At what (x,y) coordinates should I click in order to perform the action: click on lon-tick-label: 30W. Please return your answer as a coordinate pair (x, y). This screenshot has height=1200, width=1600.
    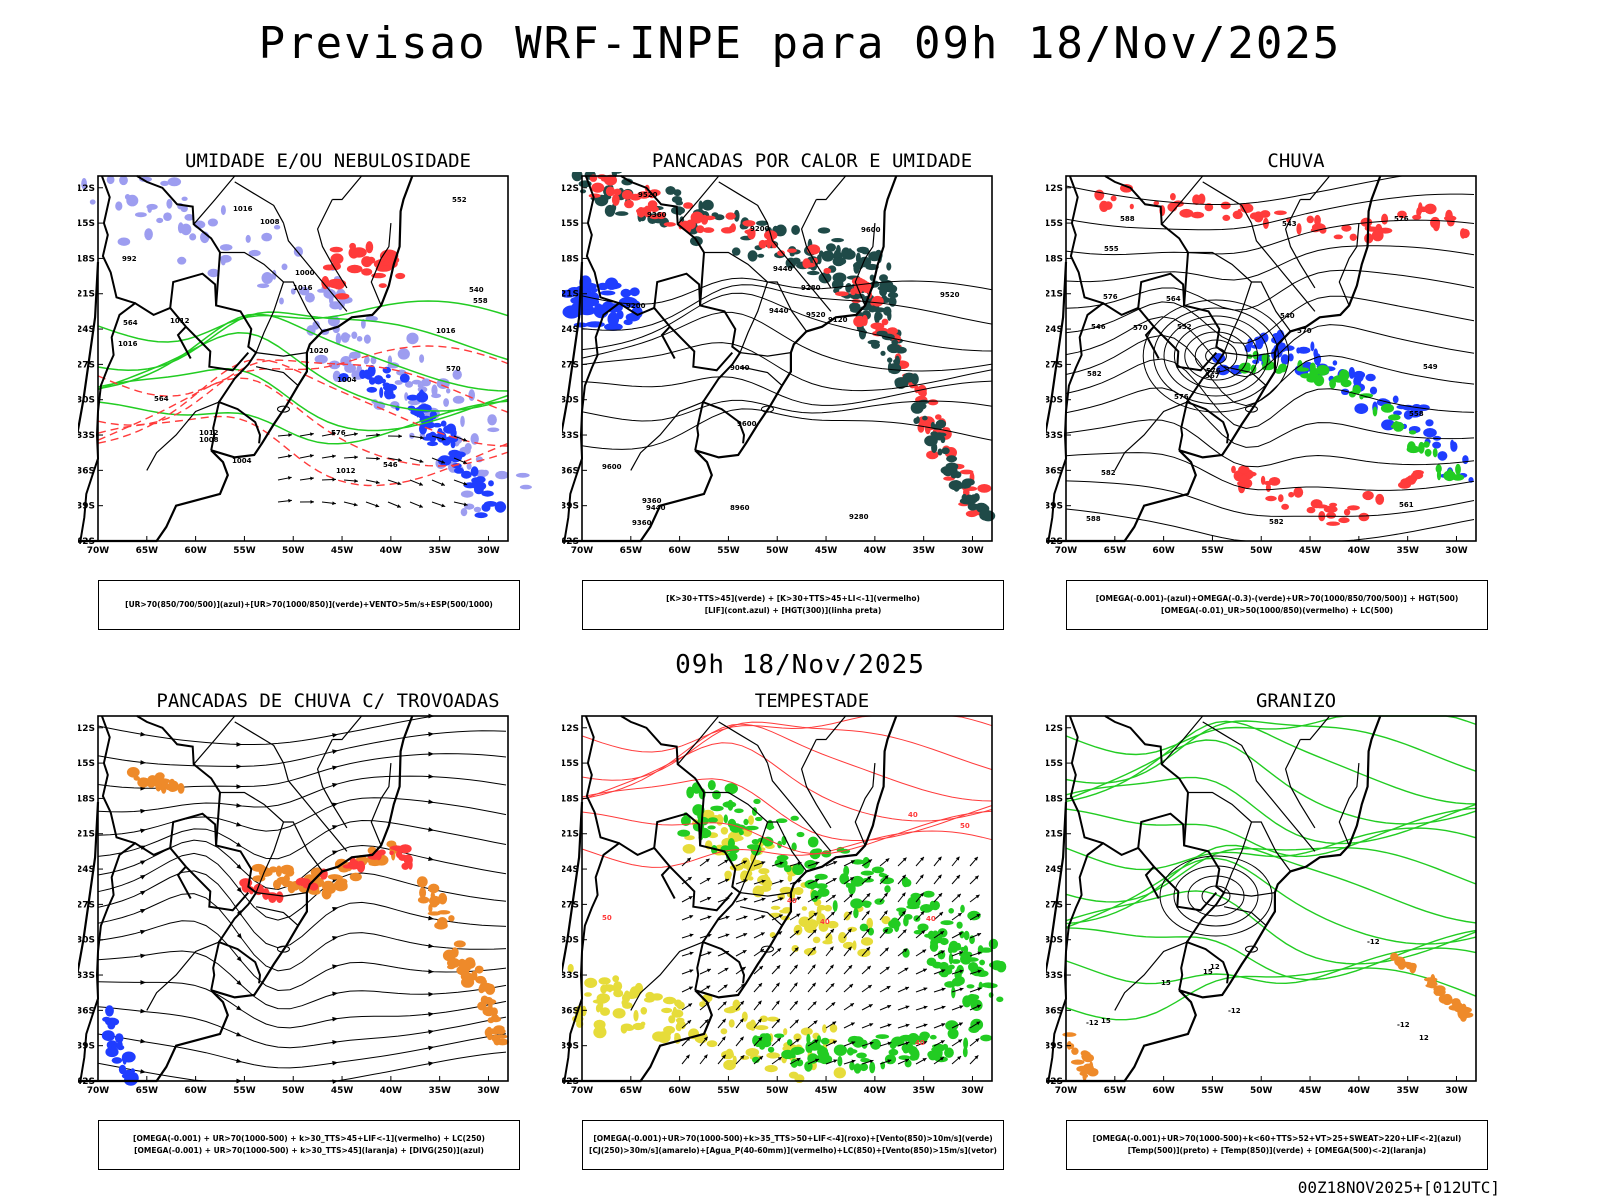
    Looking at the image, I should click on (972, 1091).